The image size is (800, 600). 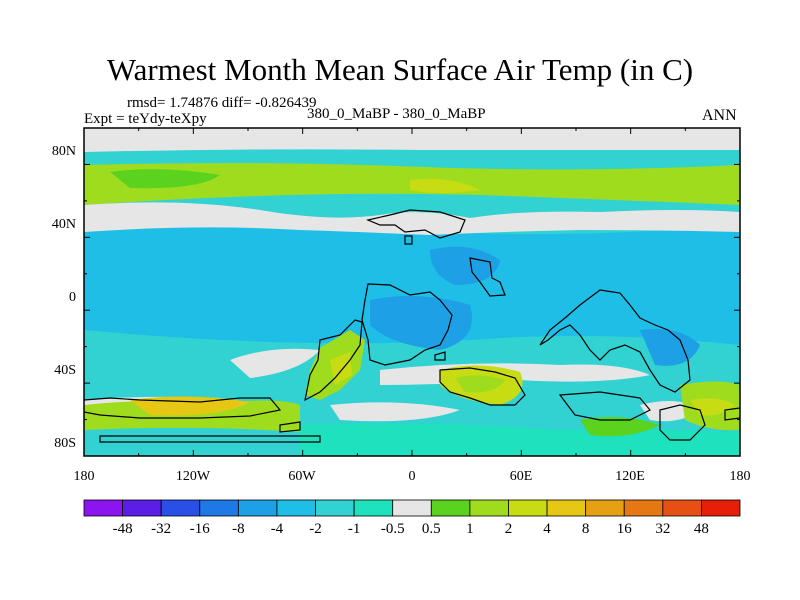 I want to click on x-tick-label: 60W, so click(x=302, y=476).